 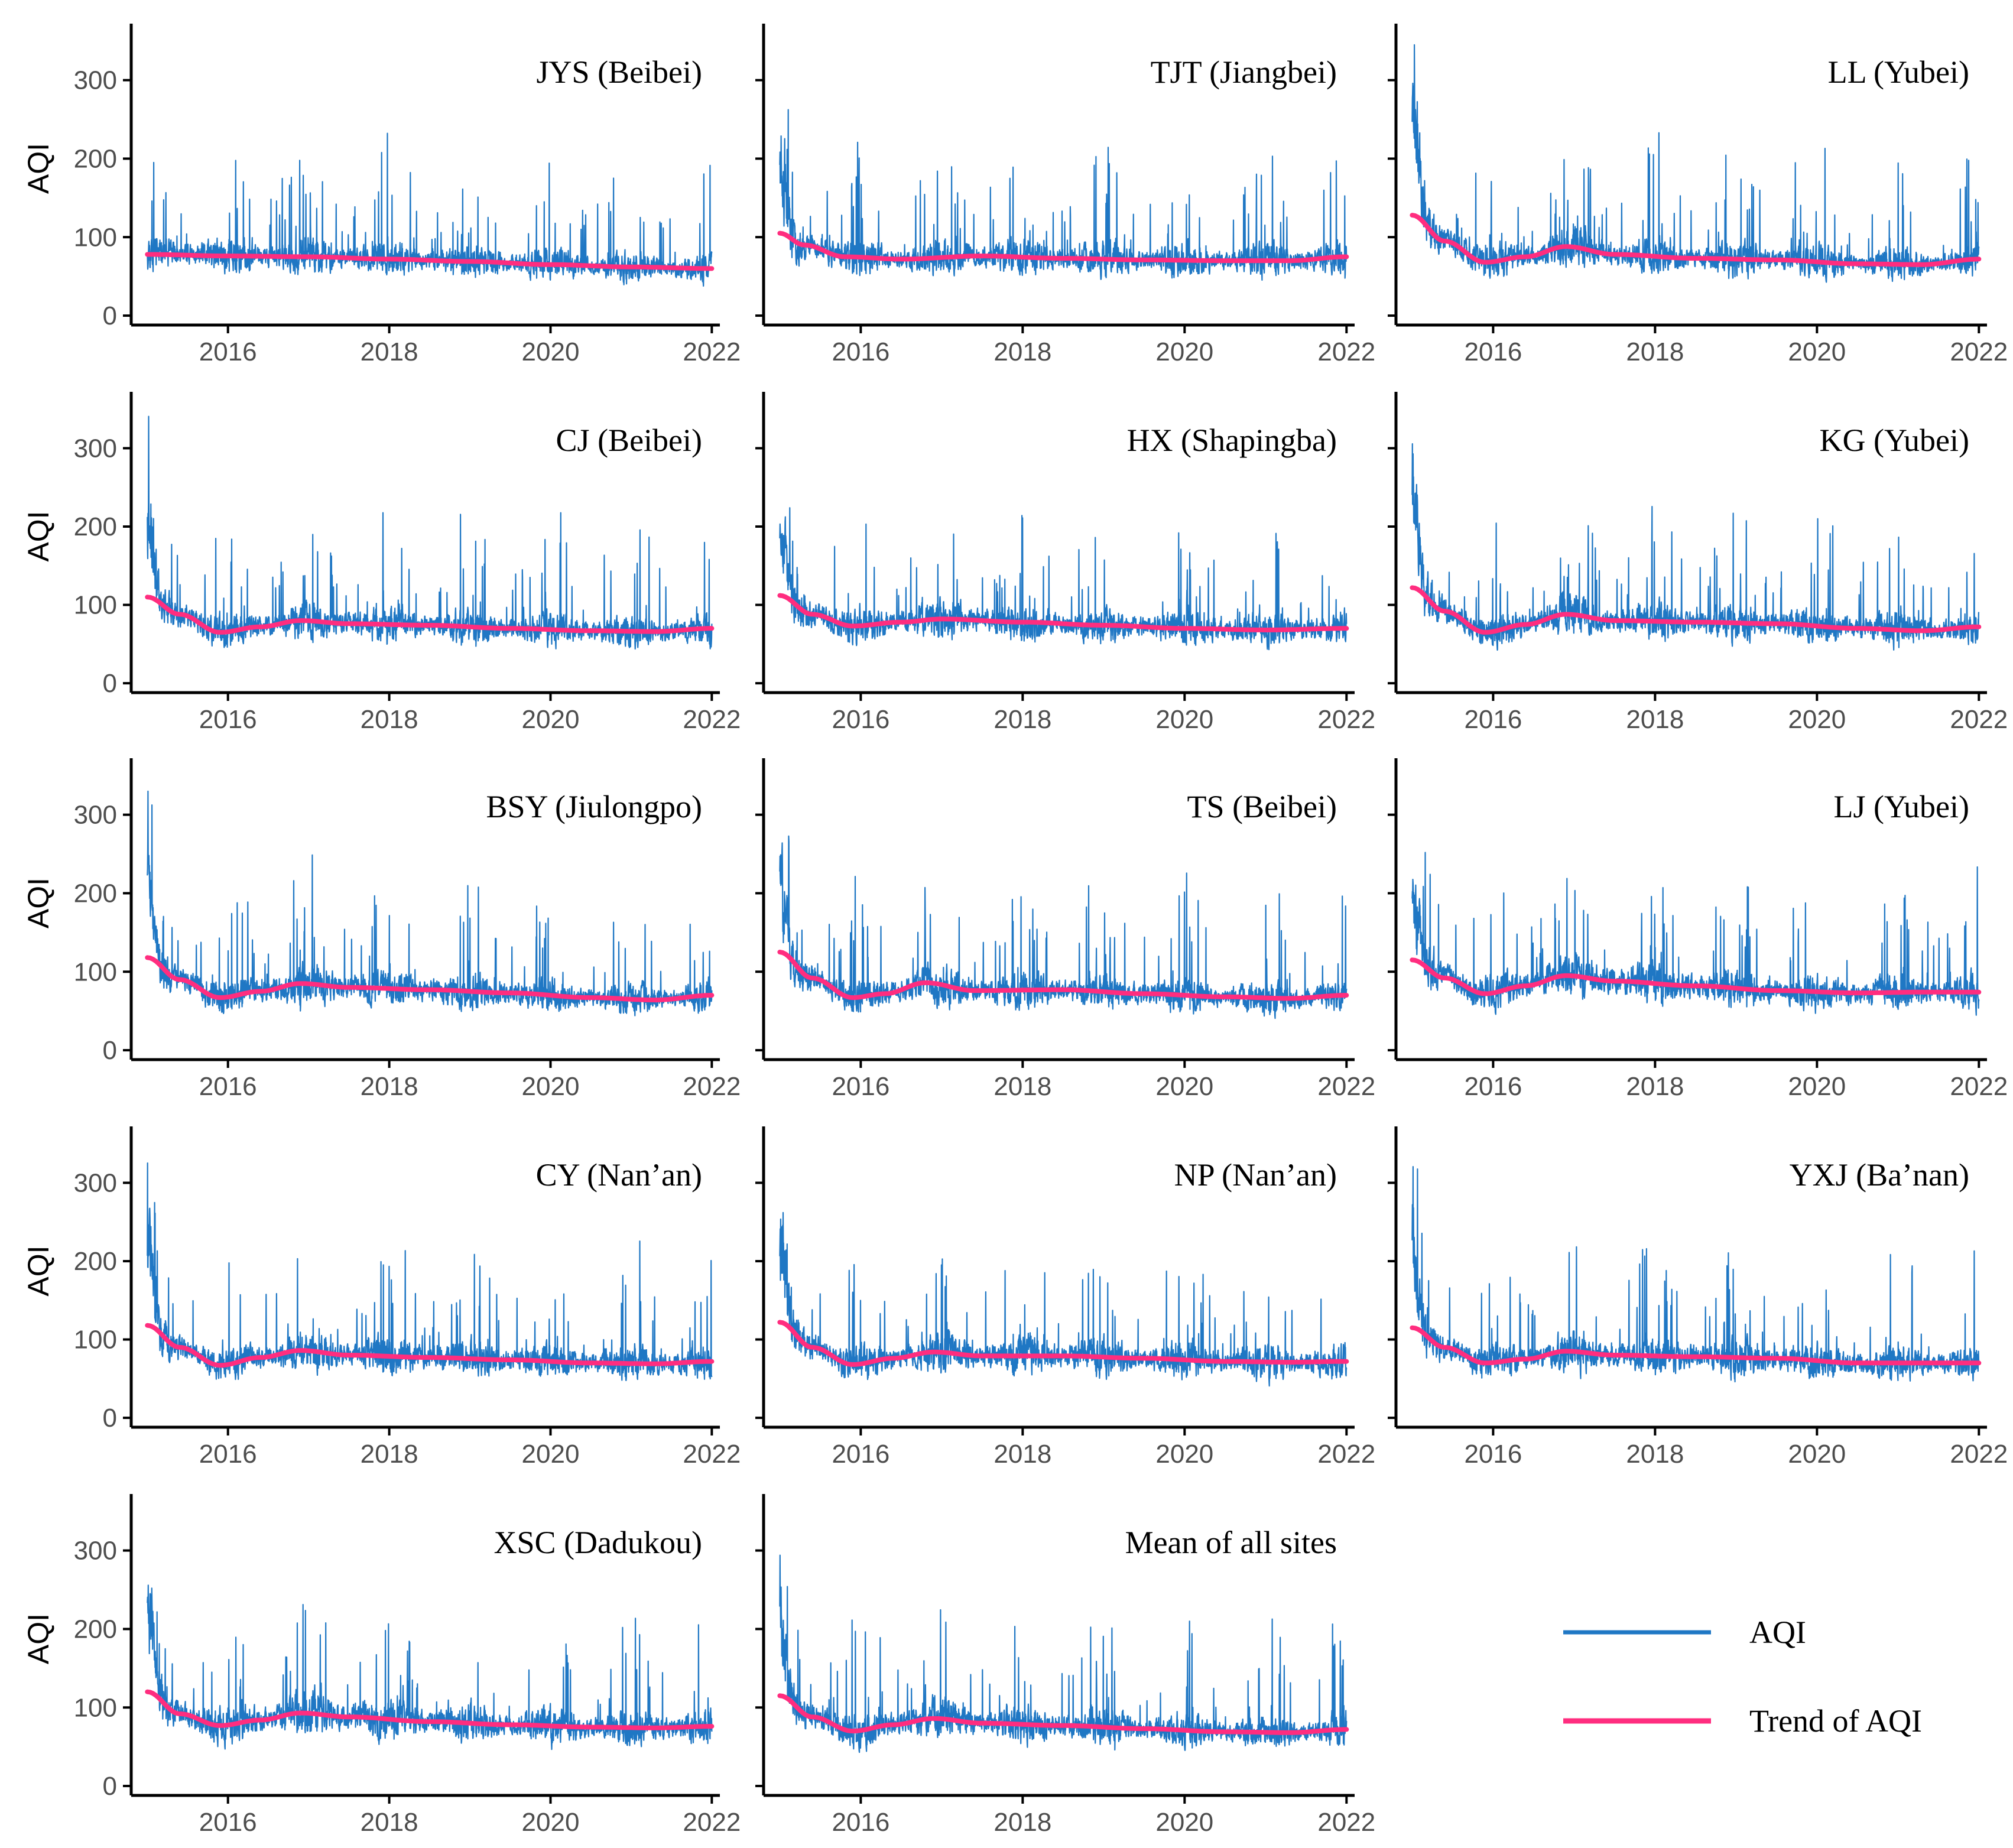 I want to click on panel-title: CY (Nan’an), so click(x=619, y=1175).